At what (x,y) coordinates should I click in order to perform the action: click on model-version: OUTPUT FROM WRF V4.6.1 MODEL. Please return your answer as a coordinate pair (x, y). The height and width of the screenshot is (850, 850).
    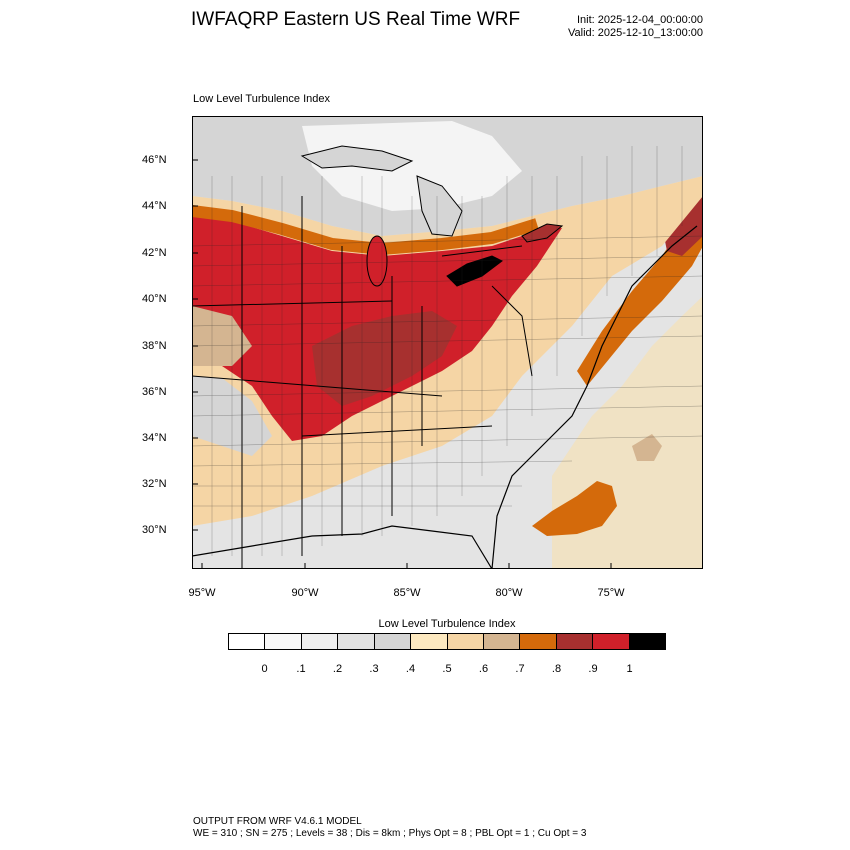
    Looking at the image, I should click on (277, 821).